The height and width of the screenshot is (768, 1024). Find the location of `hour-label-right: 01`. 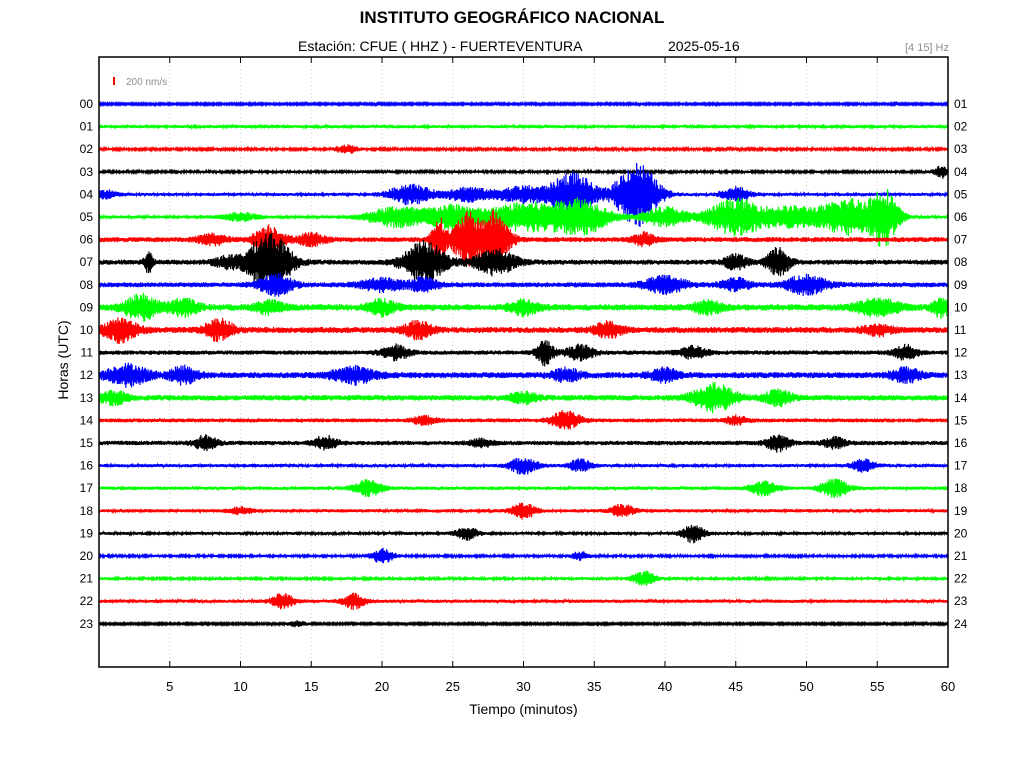

hour-label-right: 01 is located at coordinates (961, 104).